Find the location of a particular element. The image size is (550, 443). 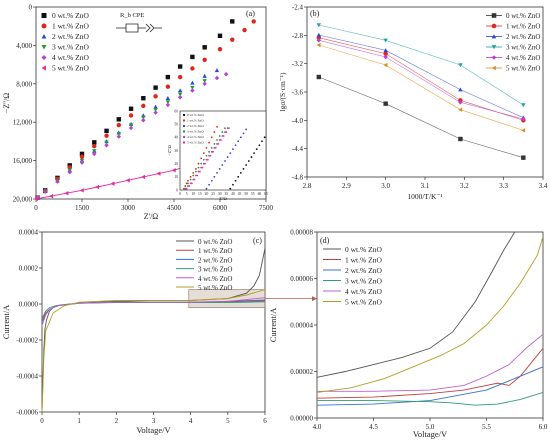

inset-x-tick-label: 25 is located at coordinates (213, 194).